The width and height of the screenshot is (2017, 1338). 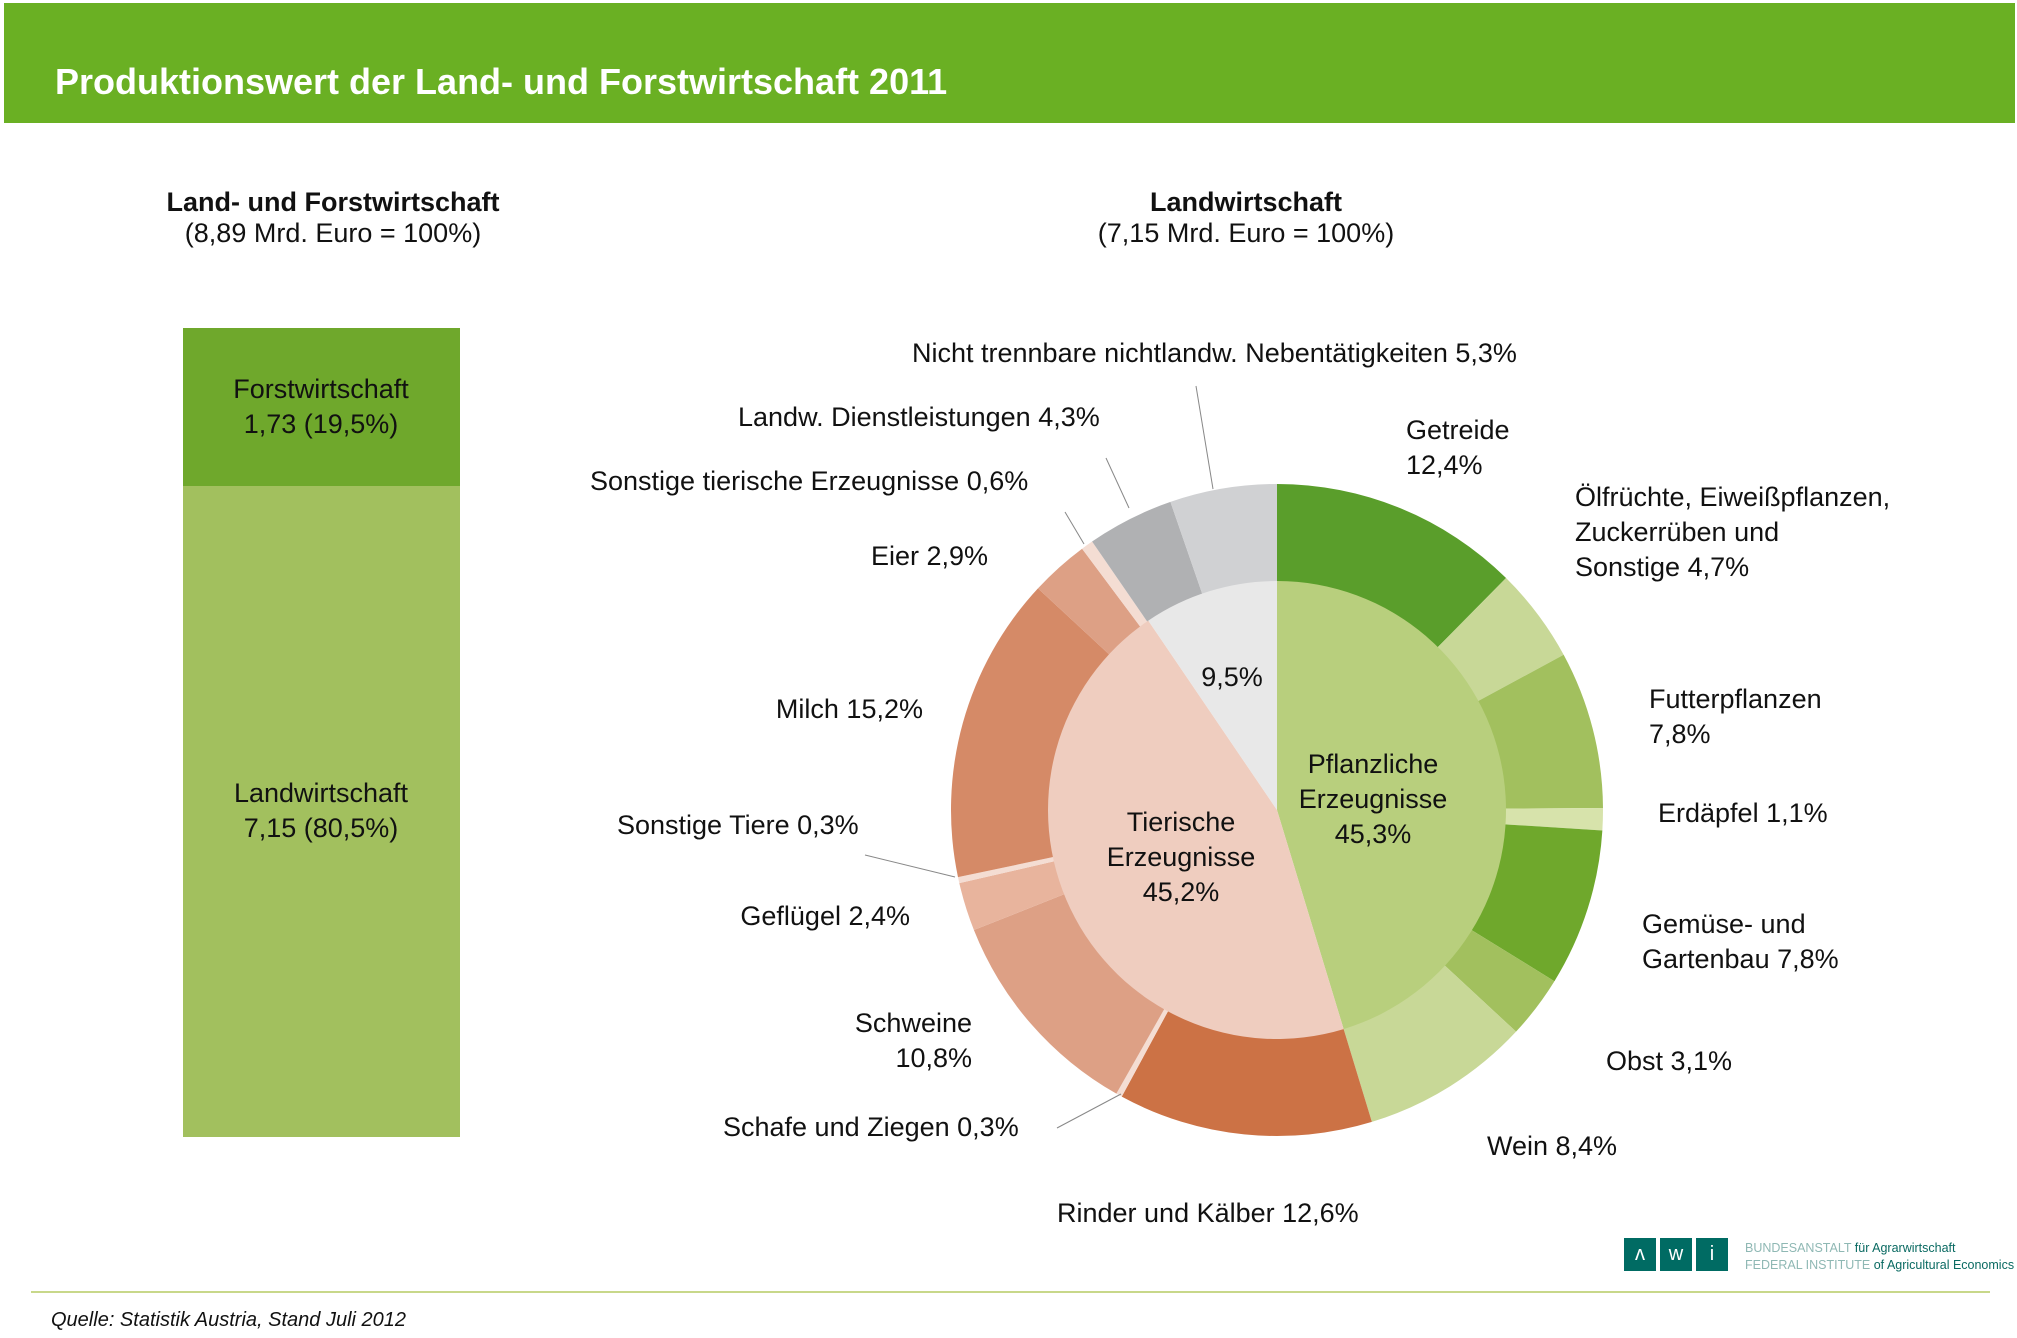 I want to click on bar-label-forstwirtschaft: Forstwirtschaft 1,73 (19,5%), so click(x=321, y=407).